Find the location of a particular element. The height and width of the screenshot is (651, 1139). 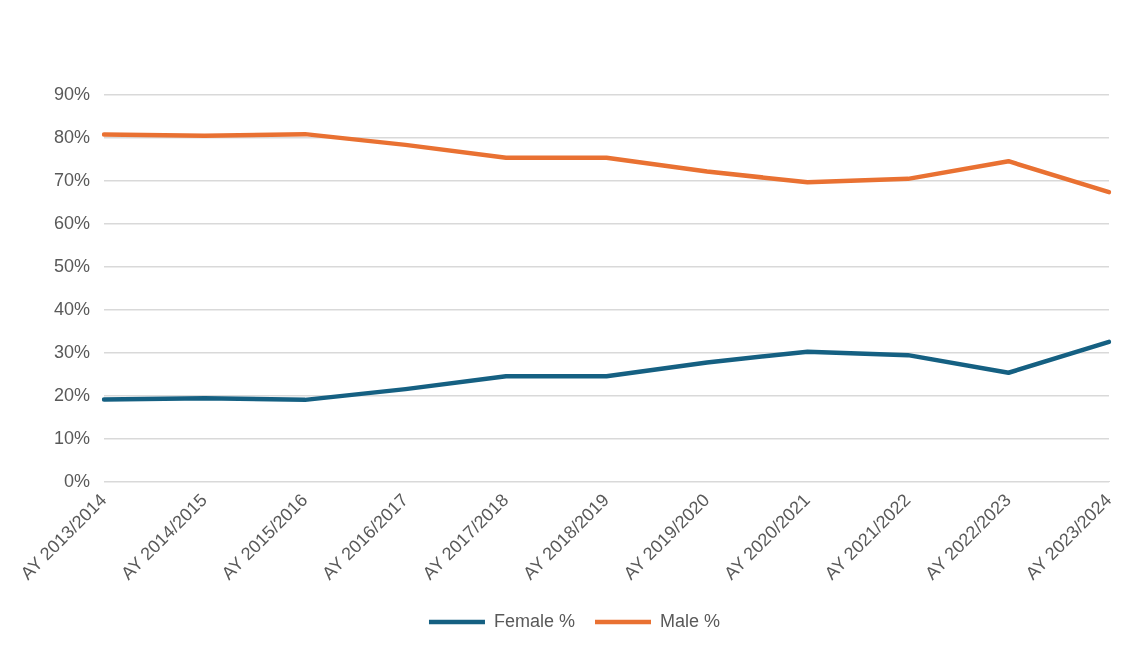

y-tick-label: 10% is located at coordinates (72, 437).